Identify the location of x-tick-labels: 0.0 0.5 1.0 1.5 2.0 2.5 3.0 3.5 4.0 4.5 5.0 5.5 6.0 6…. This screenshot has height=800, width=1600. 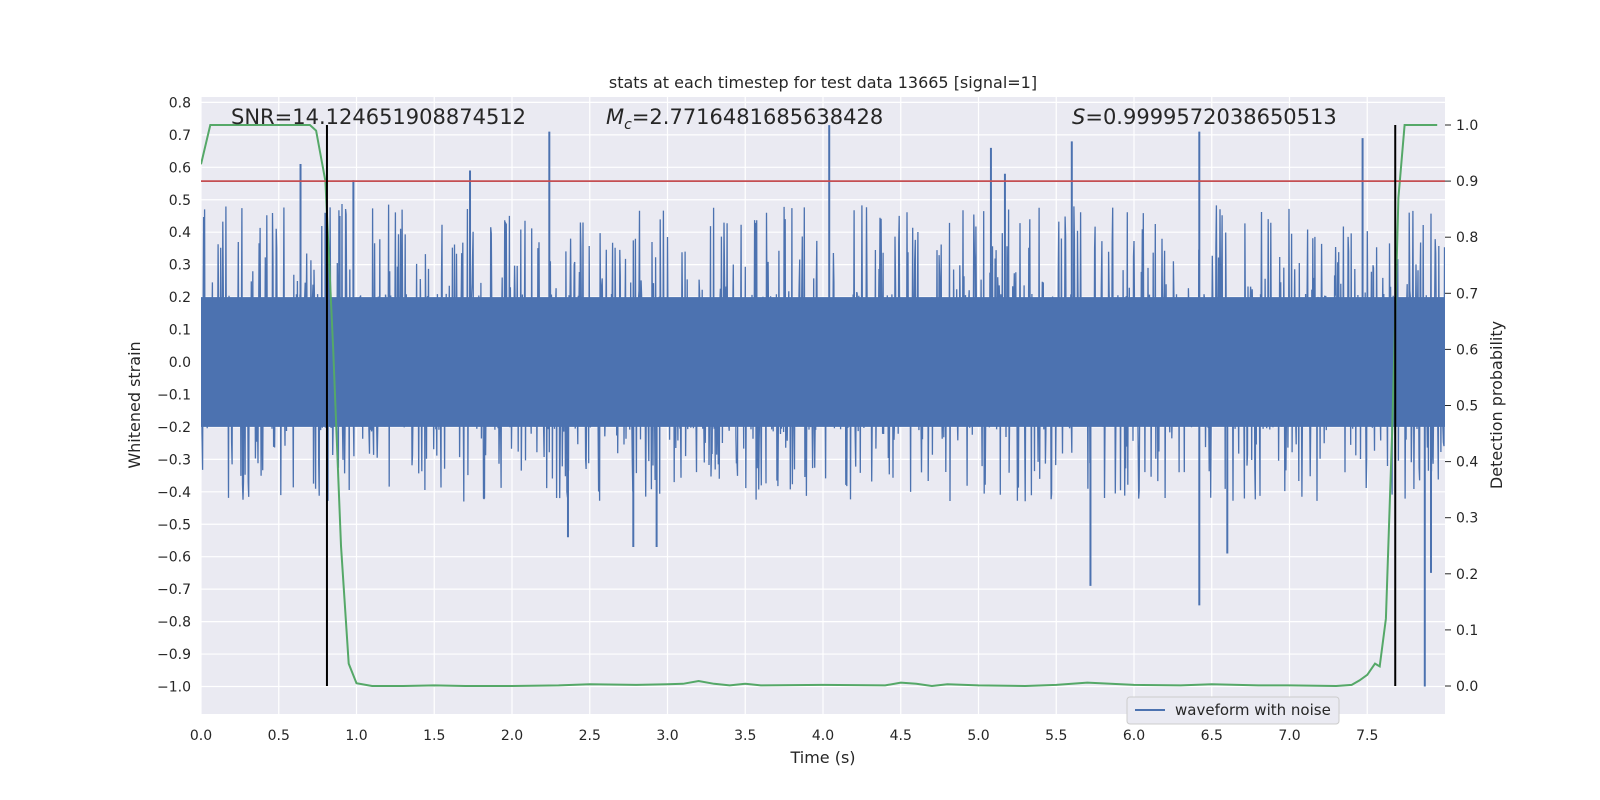
(784, 736).